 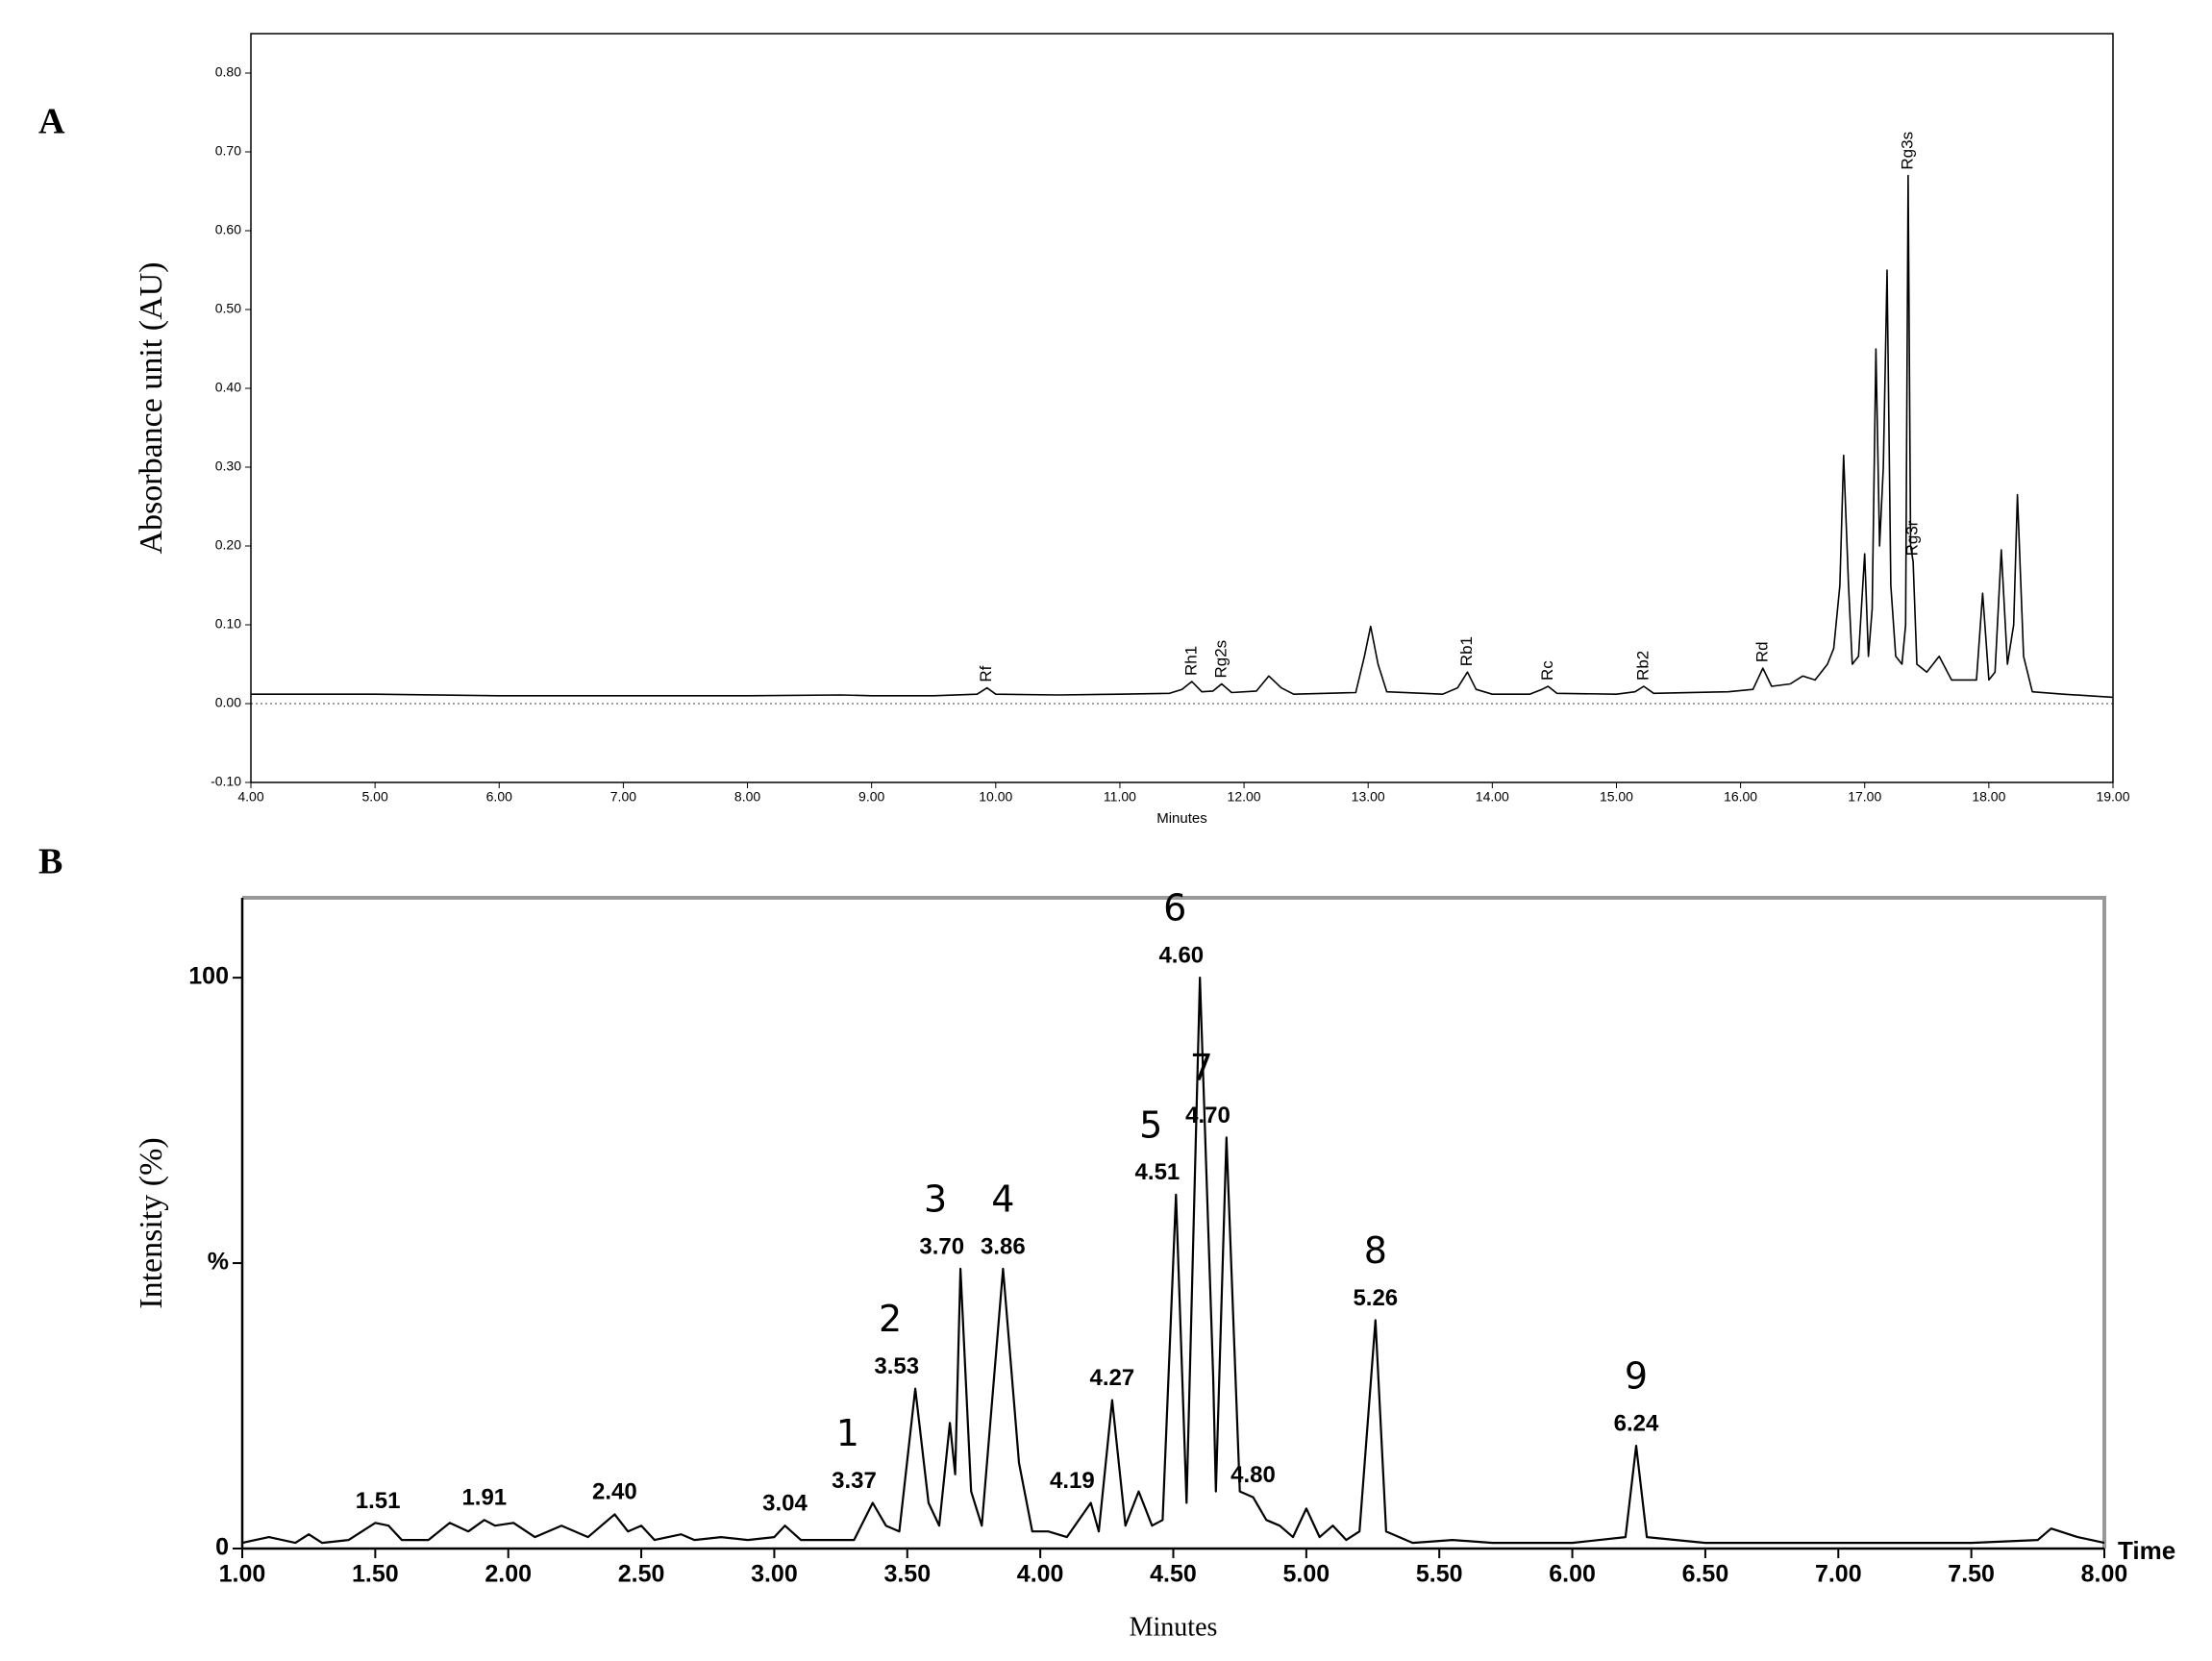 I want to click on x-tick-label: 16.00, so click(x=1741, y=797).